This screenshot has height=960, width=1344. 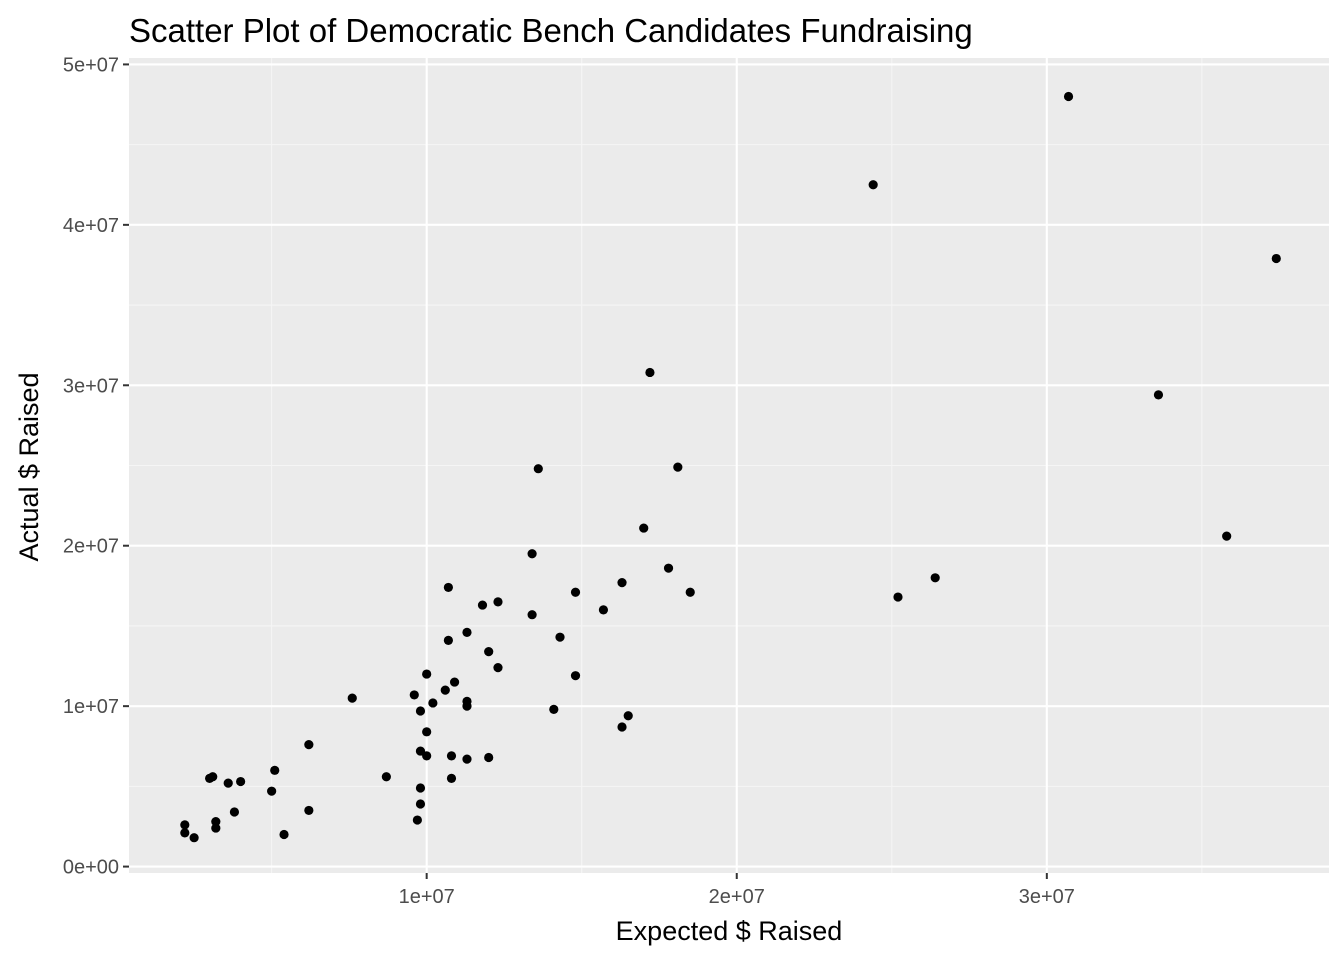 I want to click on y-tick-label: 3e+07, so click(x=91, y=386).